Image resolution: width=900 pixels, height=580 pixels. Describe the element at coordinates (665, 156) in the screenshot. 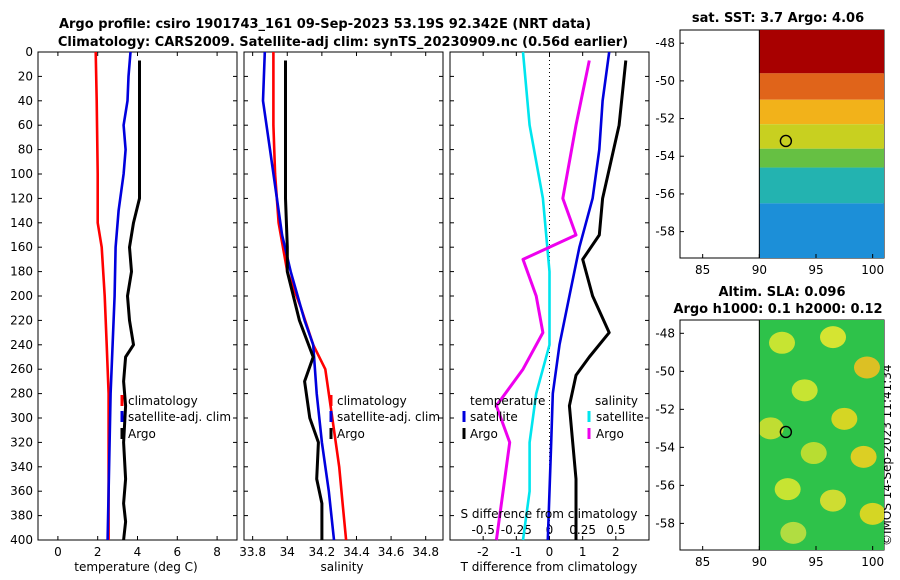

I see `map-y-tick-label: -54` at that location.